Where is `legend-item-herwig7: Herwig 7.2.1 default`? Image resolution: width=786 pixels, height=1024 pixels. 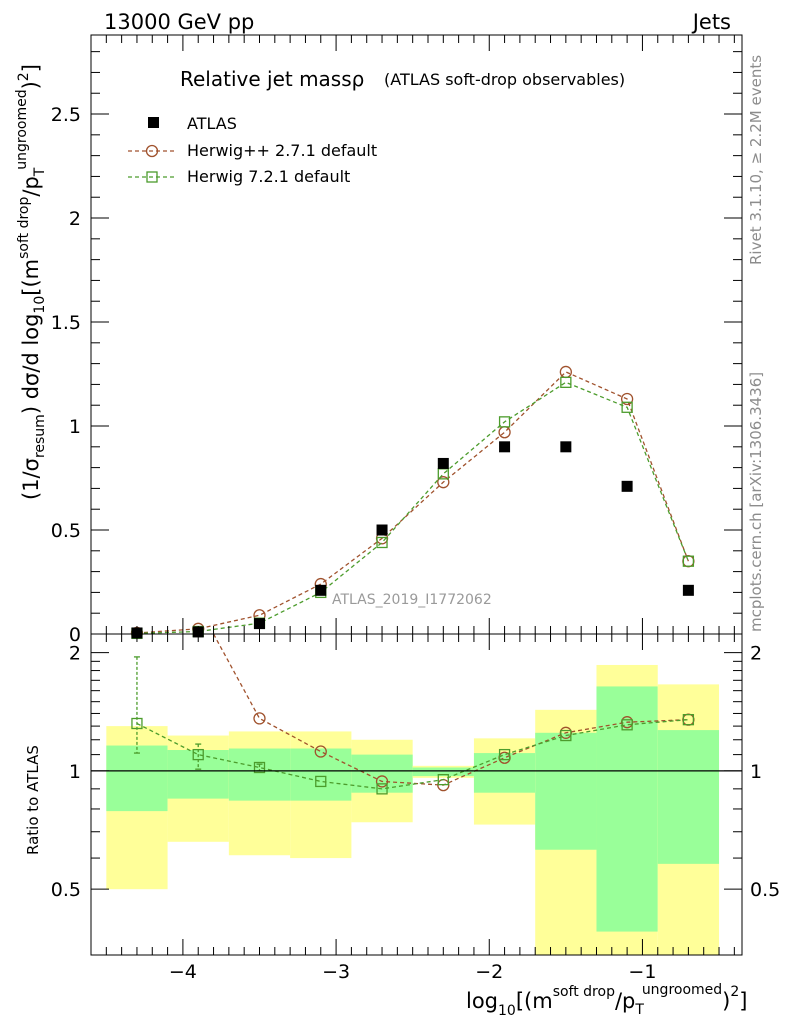
legend-item-herwig7: Herwig 7.2.1 default is located at coordinates (239, 176).